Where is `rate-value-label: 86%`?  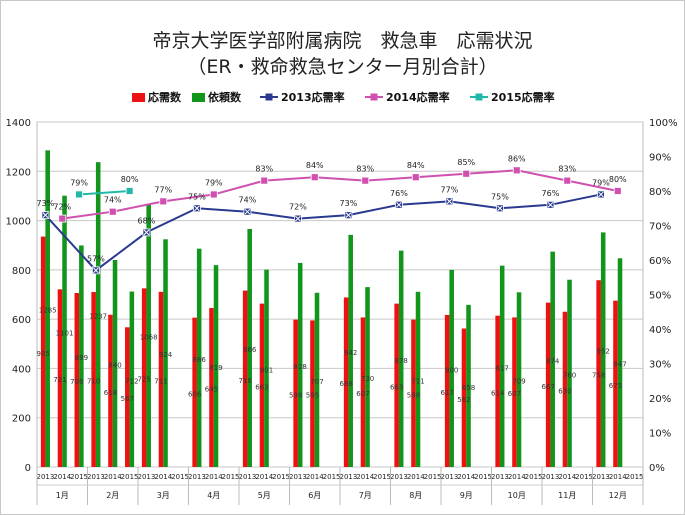
rate-value-label: 86% is located at coordinates (517, 158).